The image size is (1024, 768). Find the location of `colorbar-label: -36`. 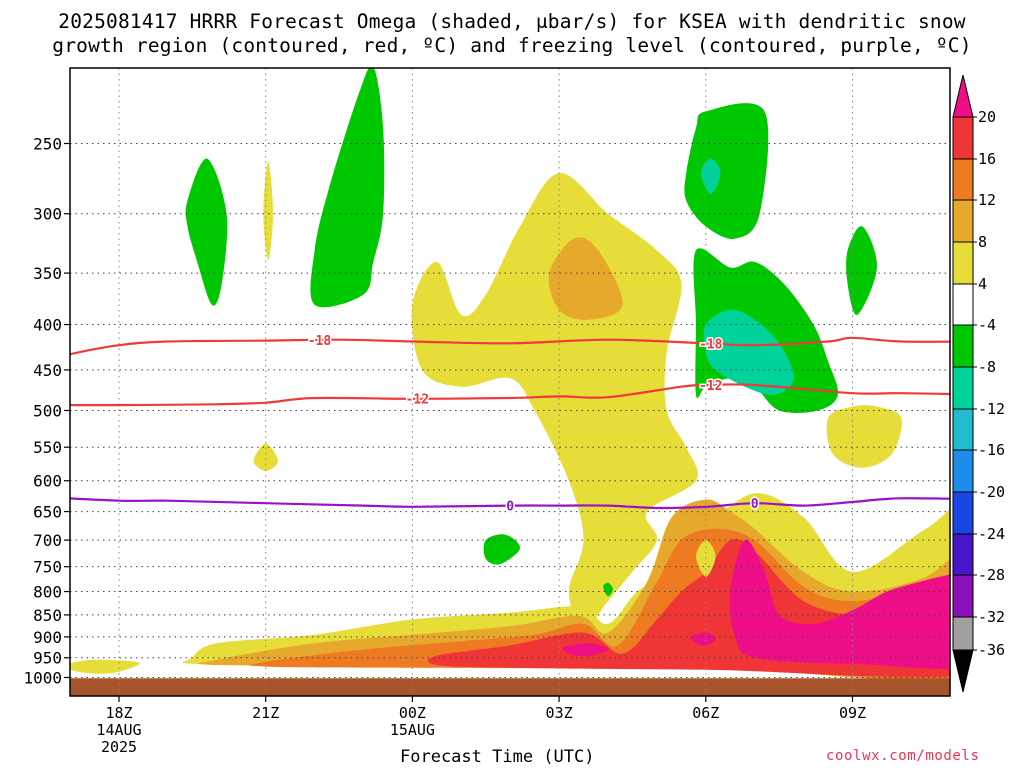

colorbar-label: -36 is located at coordinates (991, 650).